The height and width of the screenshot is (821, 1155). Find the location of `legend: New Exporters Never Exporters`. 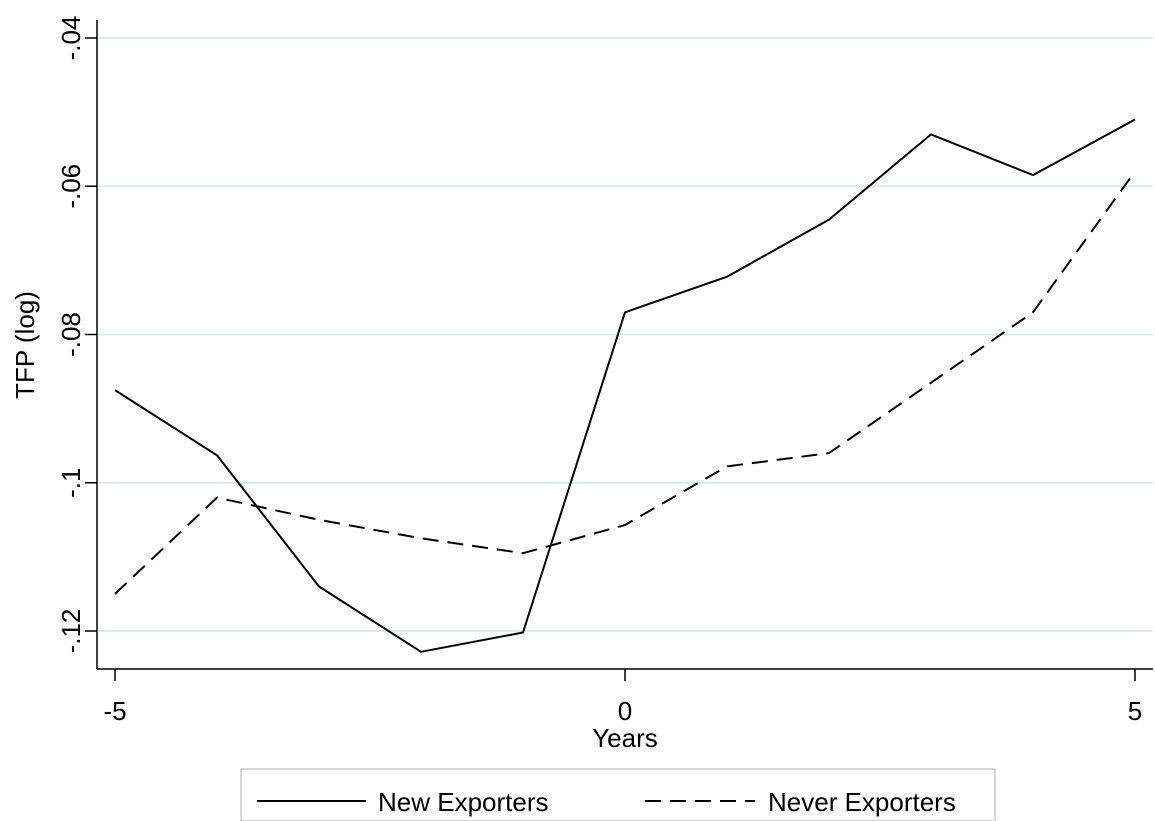

legend: New Exporters Never Exporters is located at coordinates (618, 794).